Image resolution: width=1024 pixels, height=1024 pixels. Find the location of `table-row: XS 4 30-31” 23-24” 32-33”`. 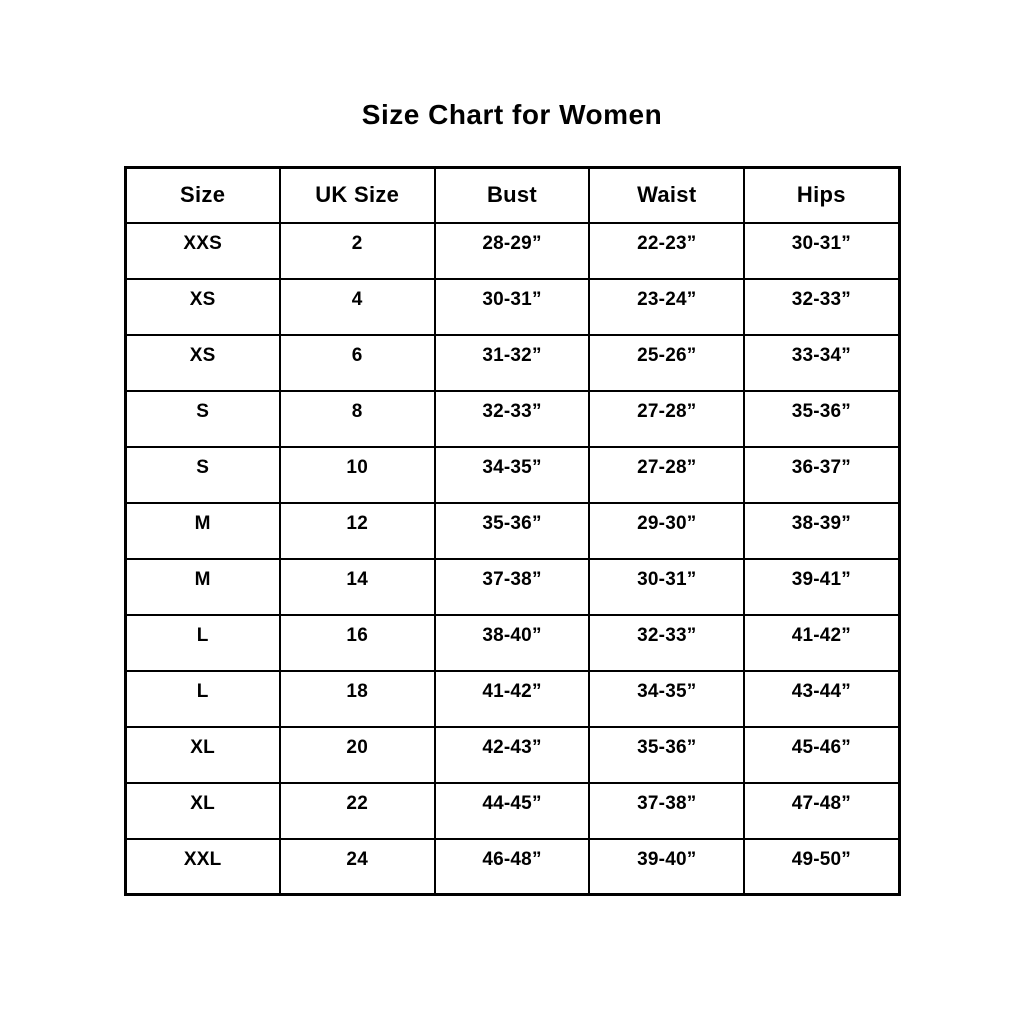

table-row: XS 4 30-31” 23-24” 32-33” is located at coordinates (512, 306).